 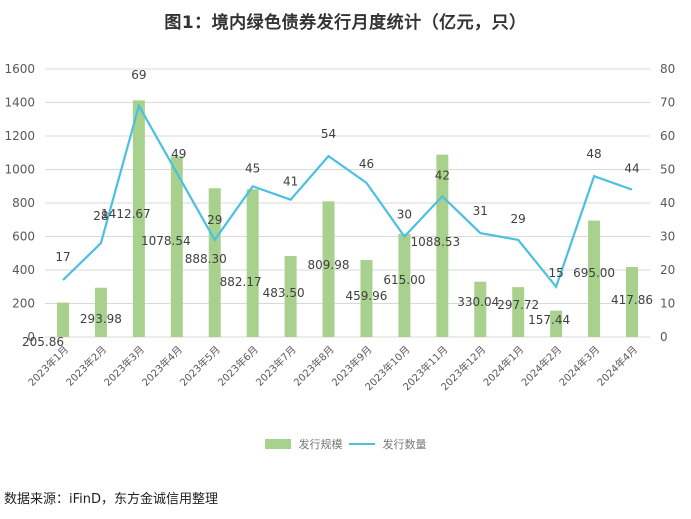 What do you see at coordinates (555, 273) in the screenshot?
I see `line-data-label: 15` at bounding box center [555, 273].